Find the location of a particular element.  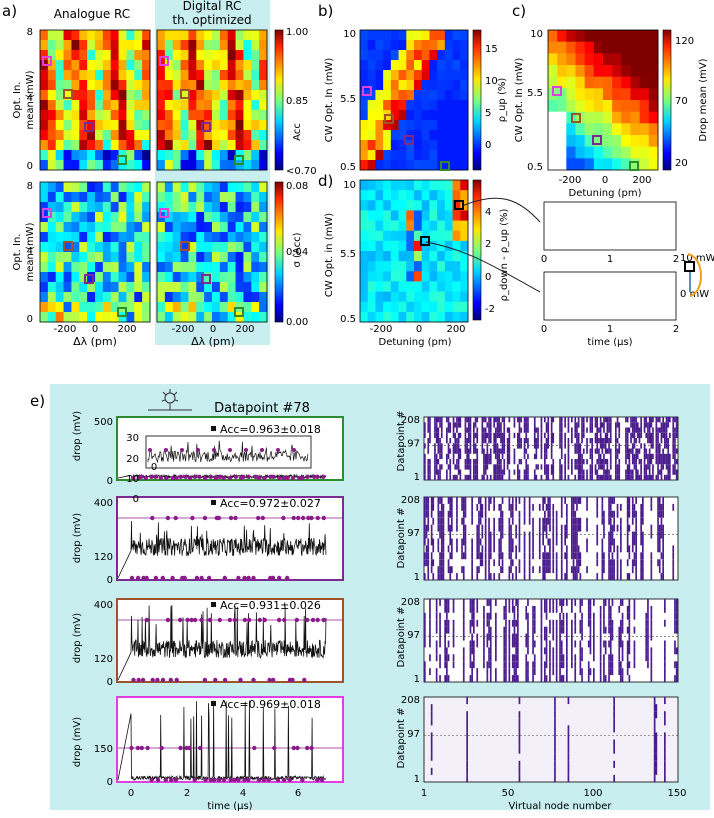

heatmap-b is located at coordinates (414, 100).